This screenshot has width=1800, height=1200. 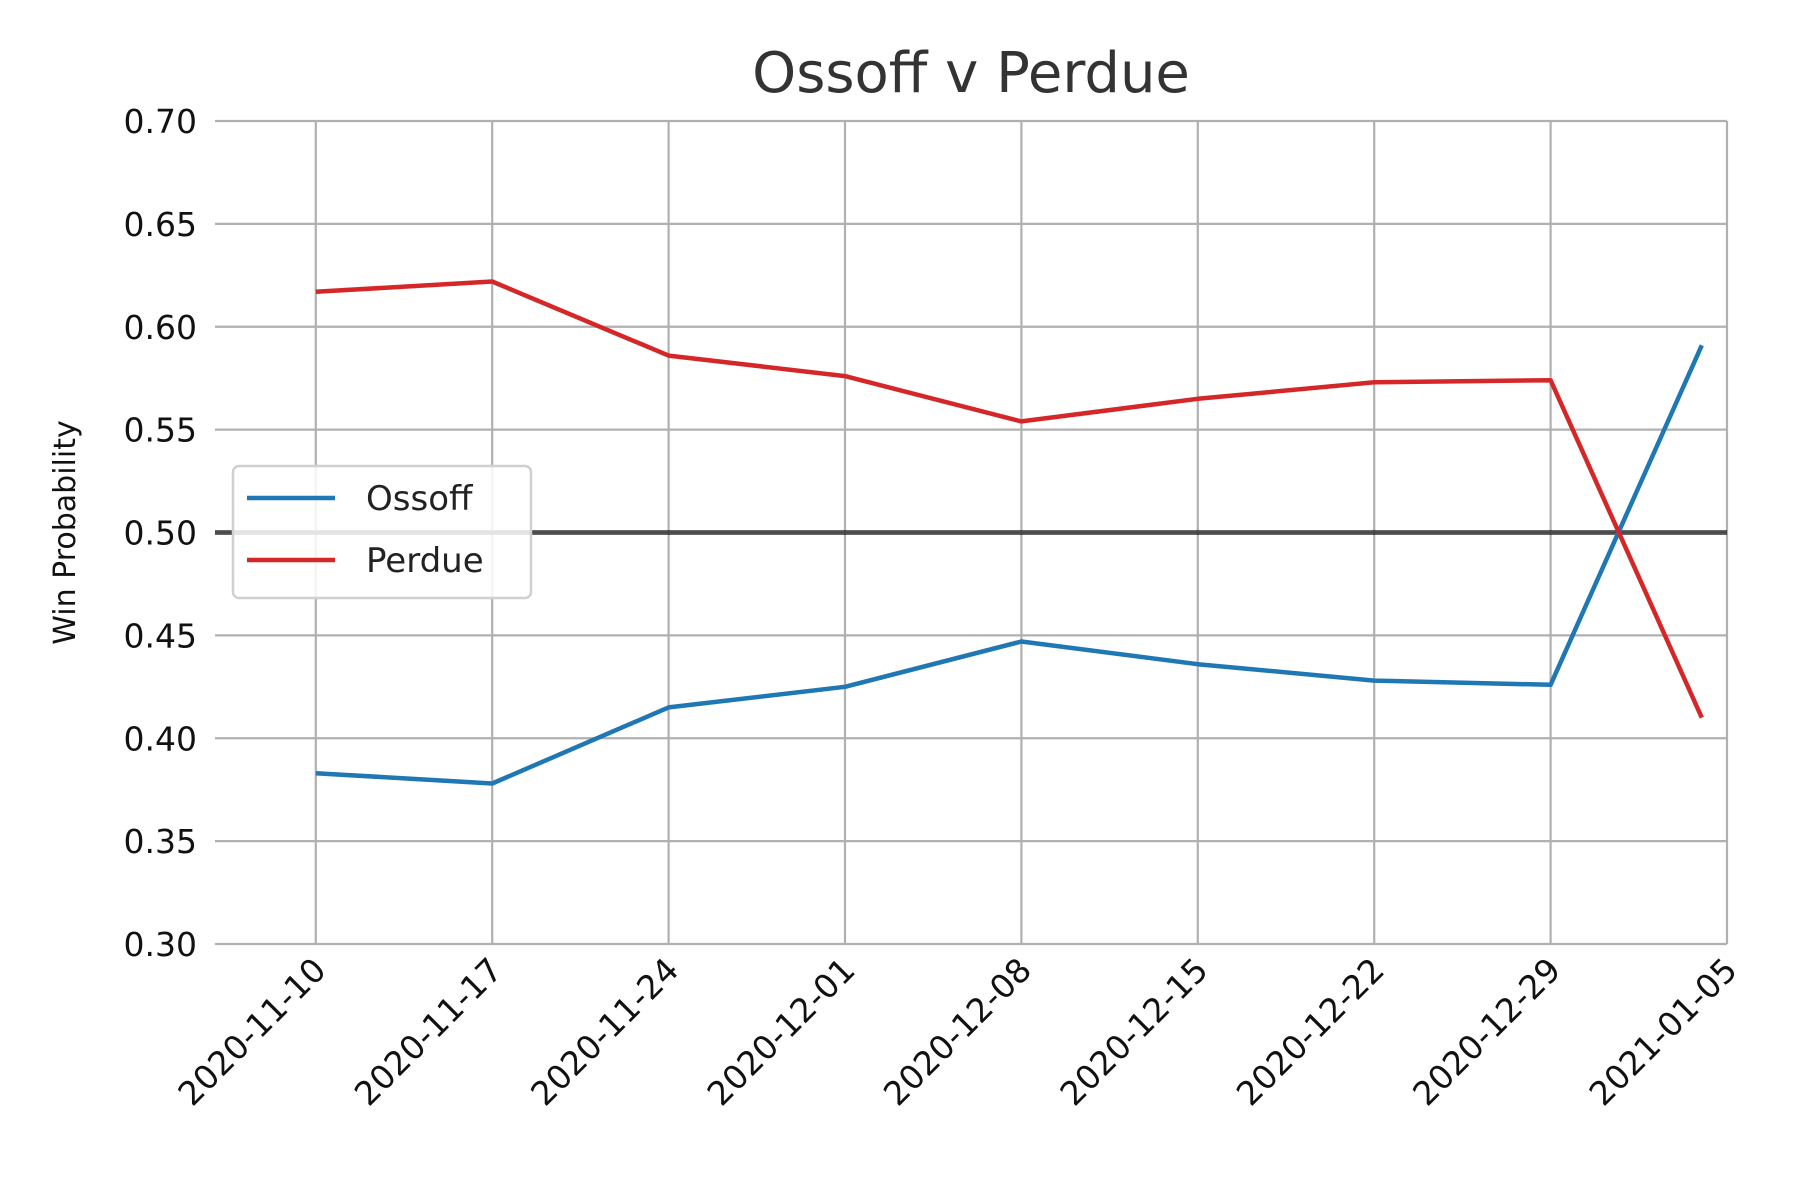 What do you see at coordinates (251, 1031) in the screenshot?
I see `x-tick-label: 2020-11-10` at bounding box center [251, 1031].